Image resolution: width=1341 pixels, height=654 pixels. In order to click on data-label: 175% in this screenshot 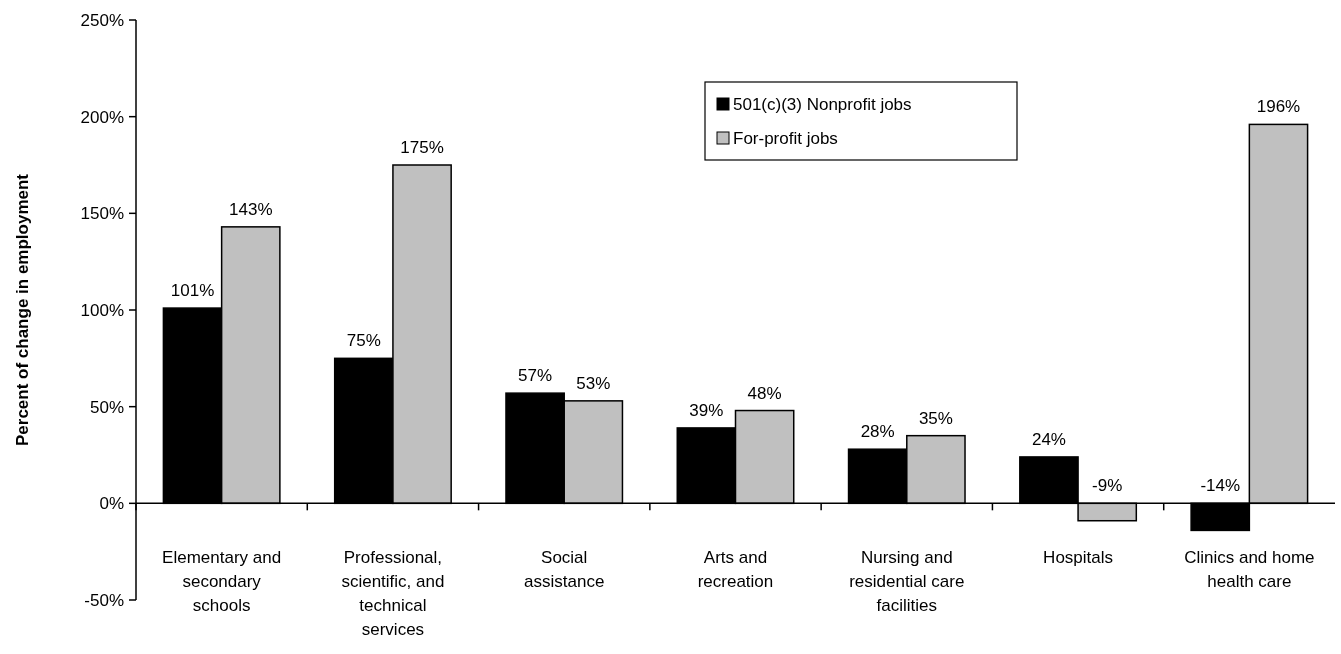, I will do `click(422, 147)`.